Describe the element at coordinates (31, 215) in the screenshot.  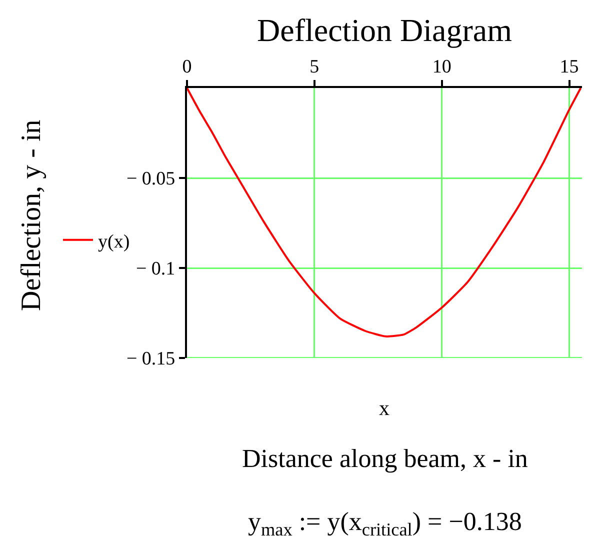
I see `y-axis-title: Deflection, y - in` at that location.